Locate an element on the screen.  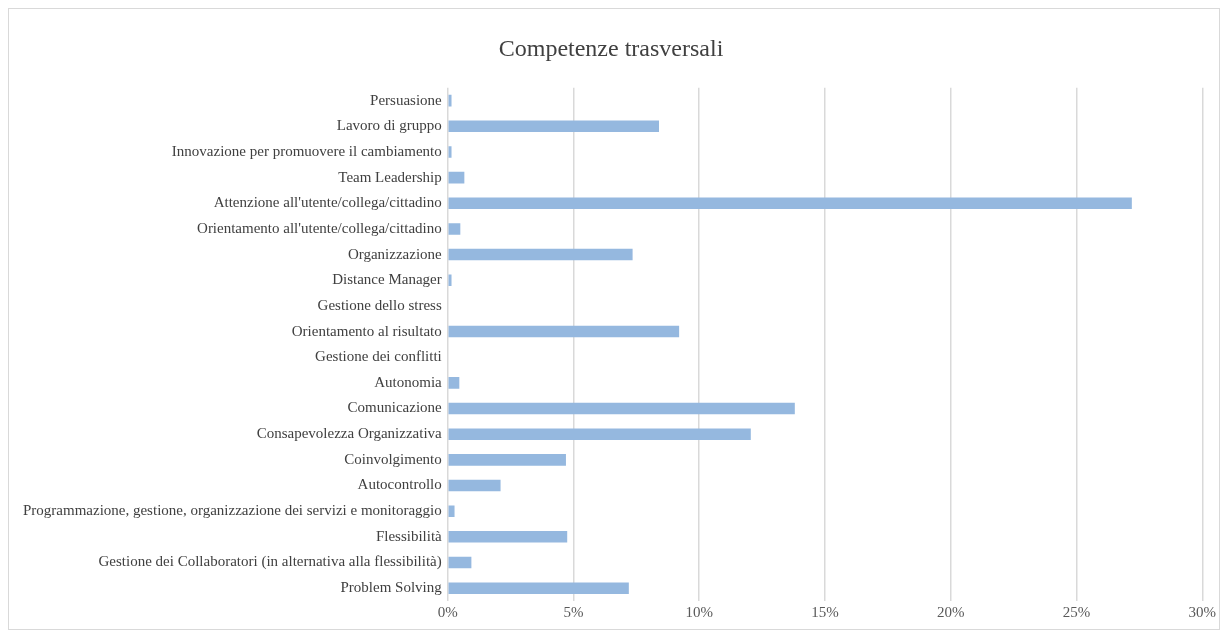
y-tick-label: Gestione dei conflitti is located at coordinates (378, 356).